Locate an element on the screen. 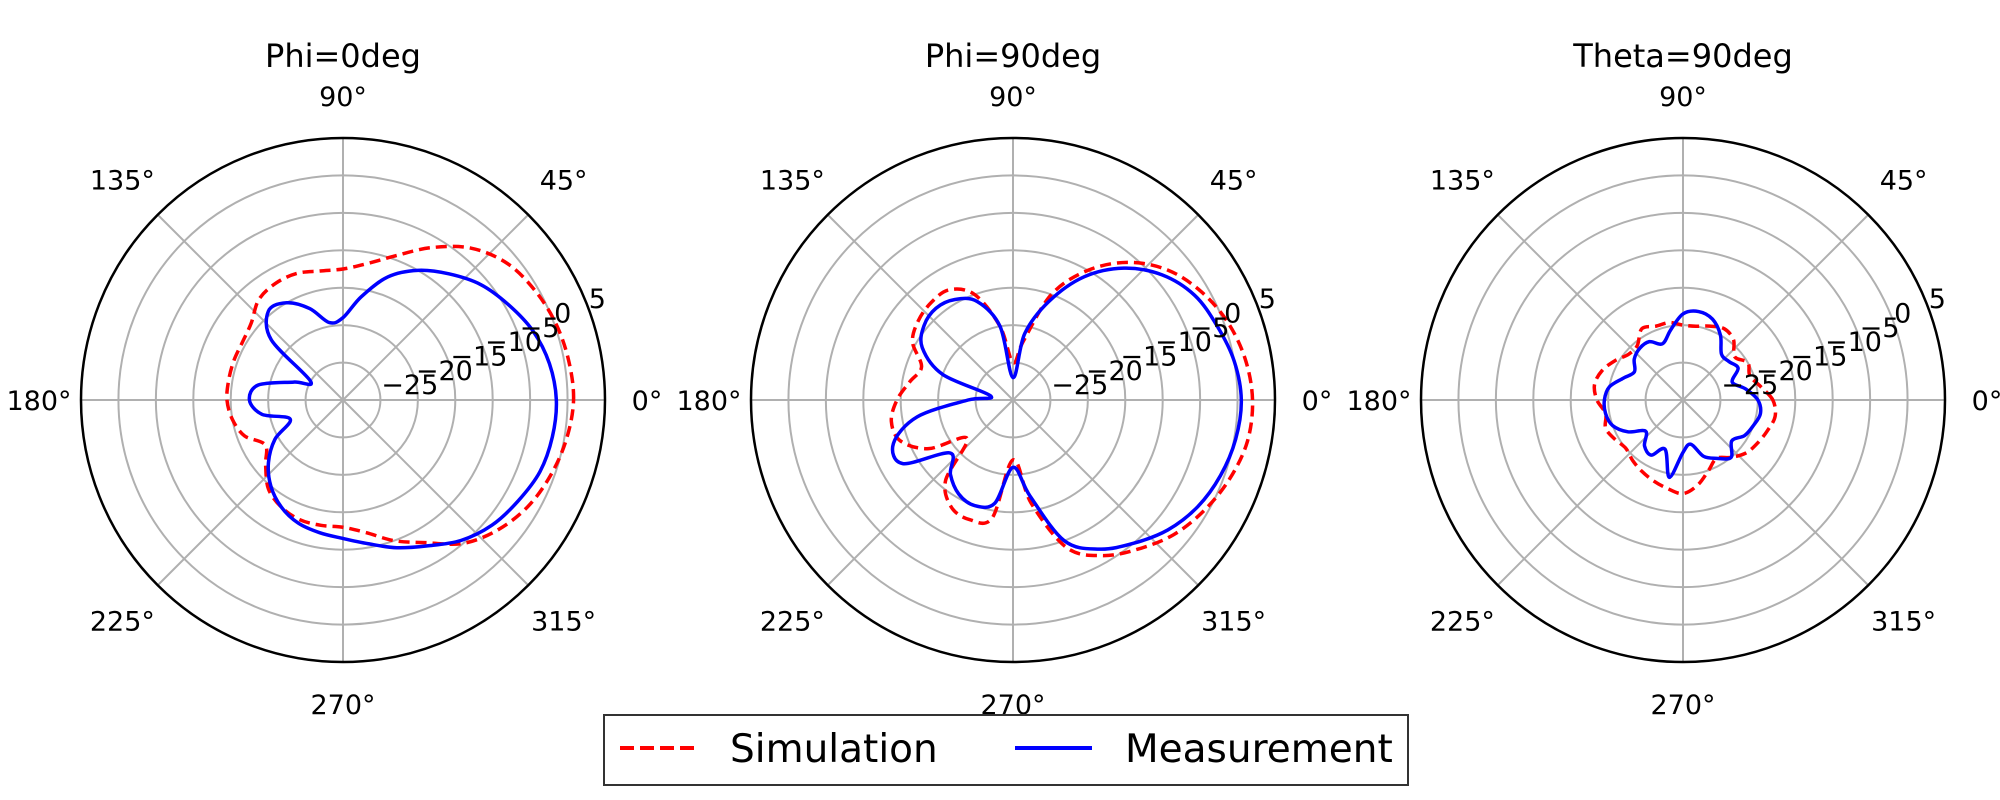  panel-title: Theta=90deg is located at coordinates (1682, 56).